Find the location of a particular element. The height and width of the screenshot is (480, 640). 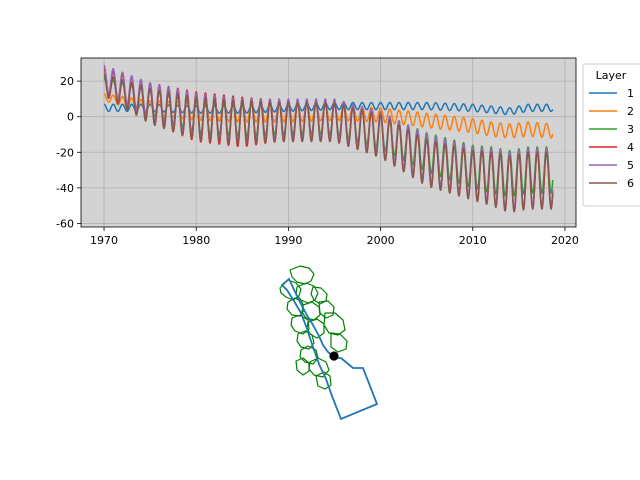

legend-box is located at coordinates (611, 135).